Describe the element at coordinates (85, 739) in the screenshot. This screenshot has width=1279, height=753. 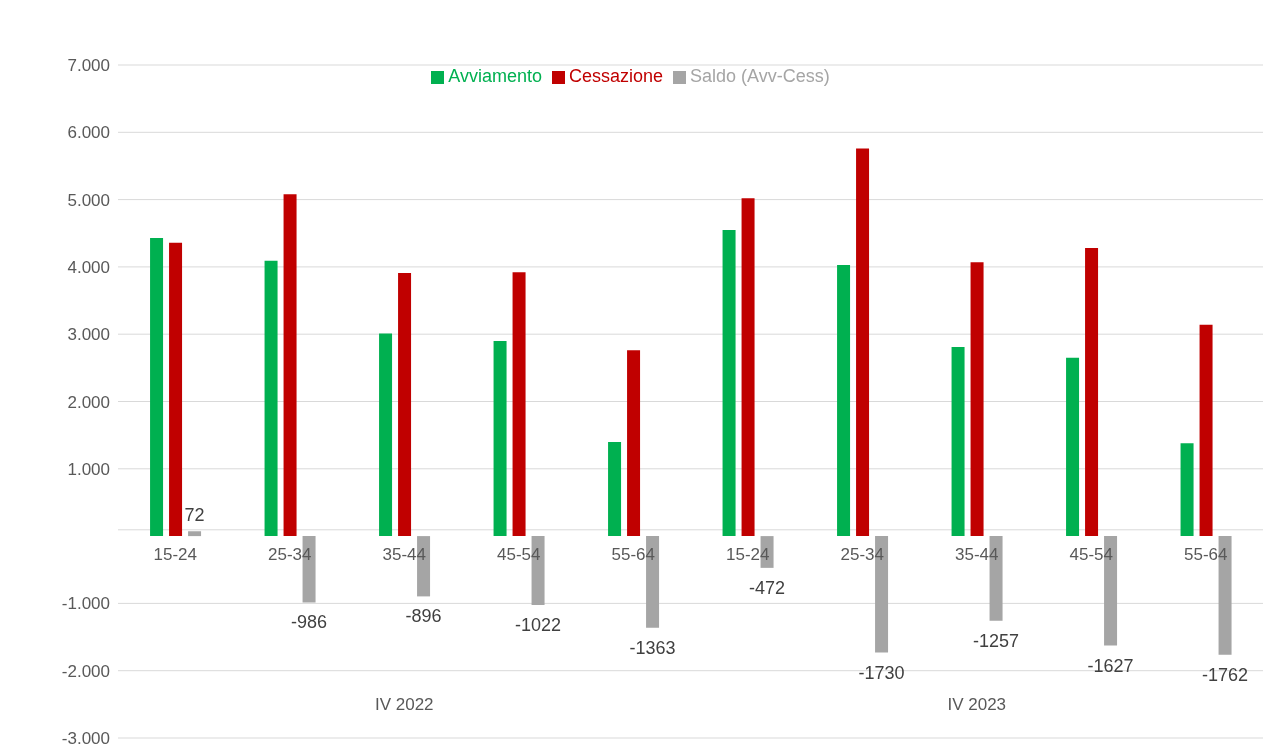
I see `y-tick-label: -3.000` at that location.